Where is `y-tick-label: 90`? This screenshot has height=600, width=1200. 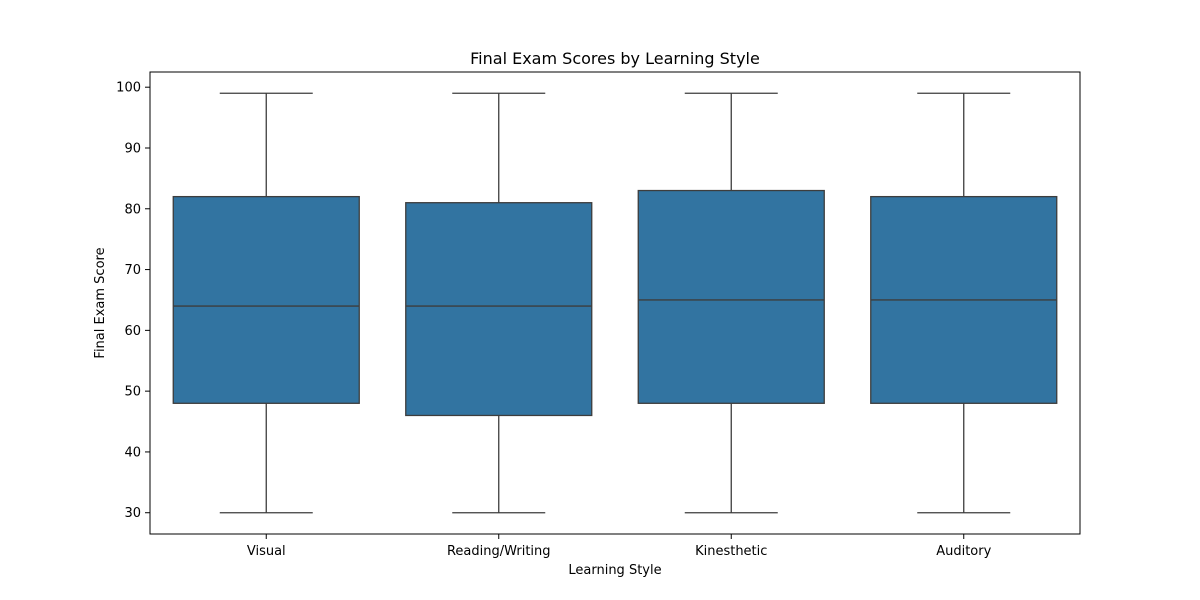
y-tick-label: 90 is located at coordinates (132, 148).